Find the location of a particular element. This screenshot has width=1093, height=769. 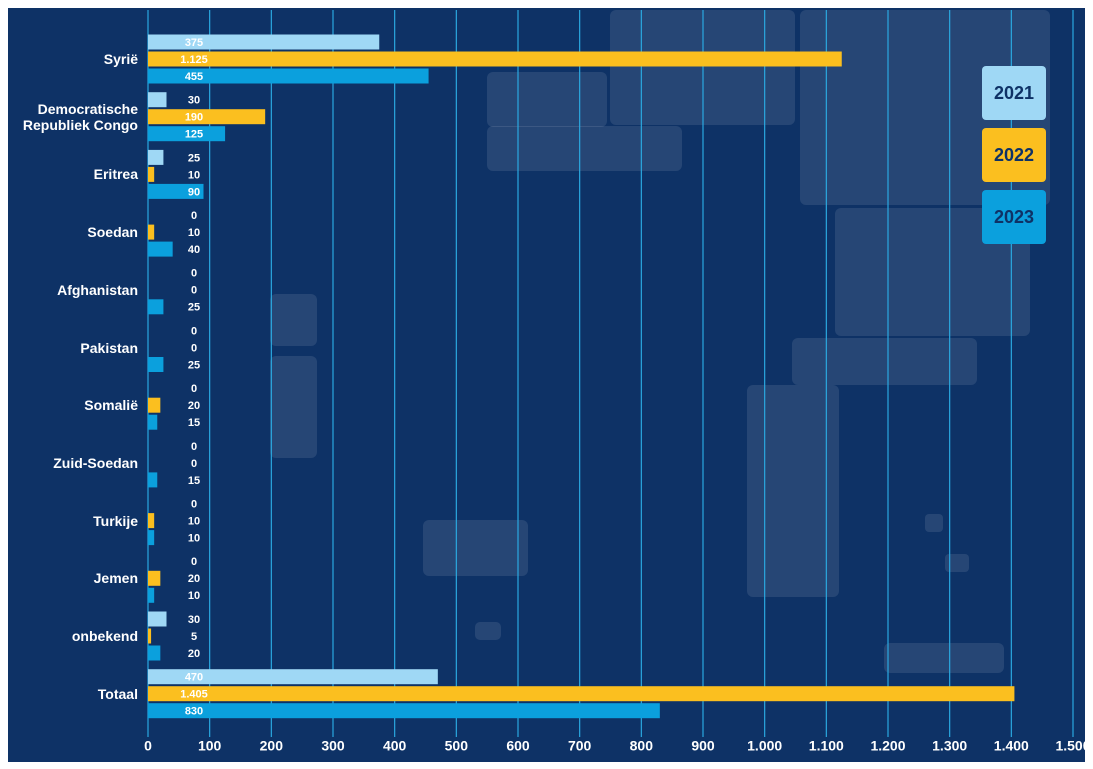

x-tick-label: 1.300 is located at coordinates (949, 746).